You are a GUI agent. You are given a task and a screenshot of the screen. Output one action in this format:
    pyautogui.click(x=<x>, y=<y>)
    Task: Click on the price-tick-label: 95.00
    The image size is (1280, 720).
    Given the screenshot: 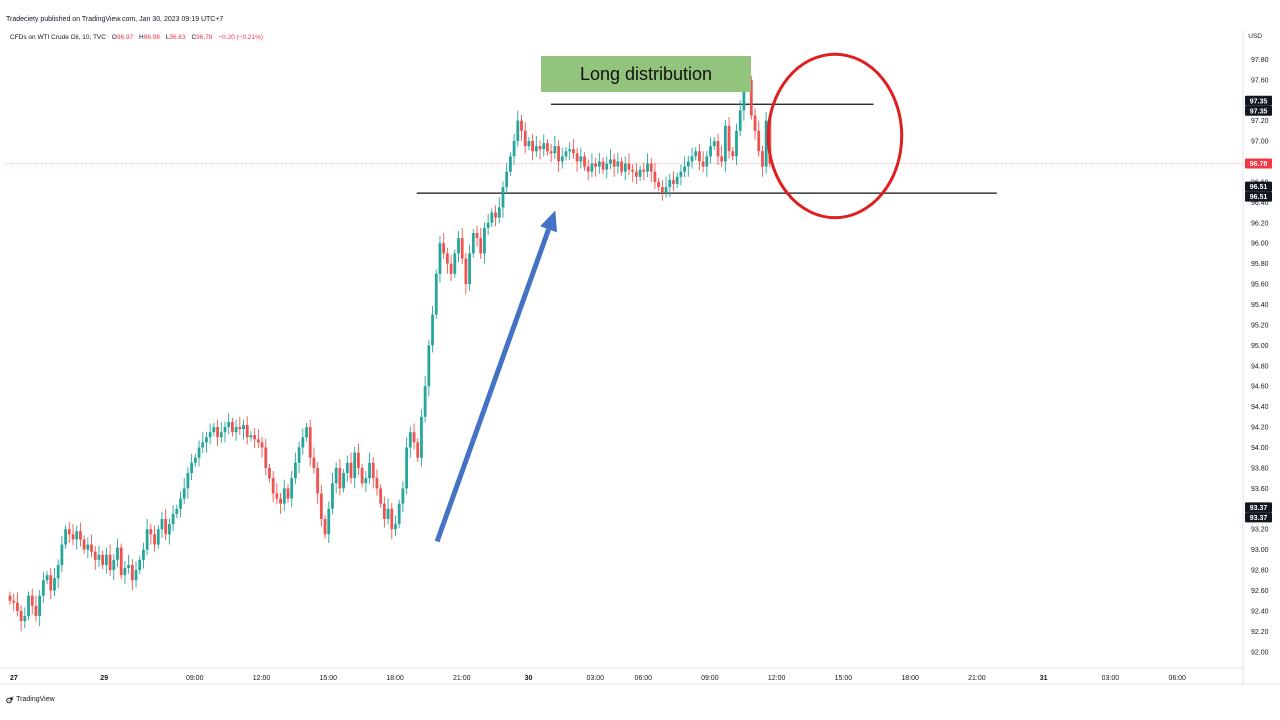 What is the action you would take?
    pyautogui.click(x=1260, y=346)
    